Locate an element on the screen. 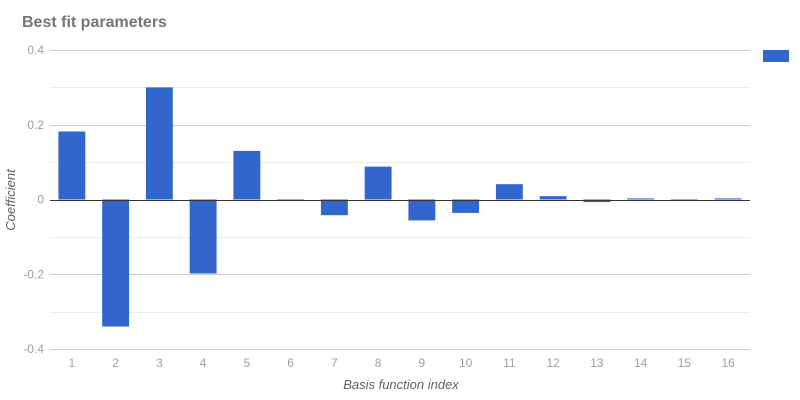 The width and height of the screenshot is (800, 400). y-tick-label: -0.4 is located at coordinates (33, 349).